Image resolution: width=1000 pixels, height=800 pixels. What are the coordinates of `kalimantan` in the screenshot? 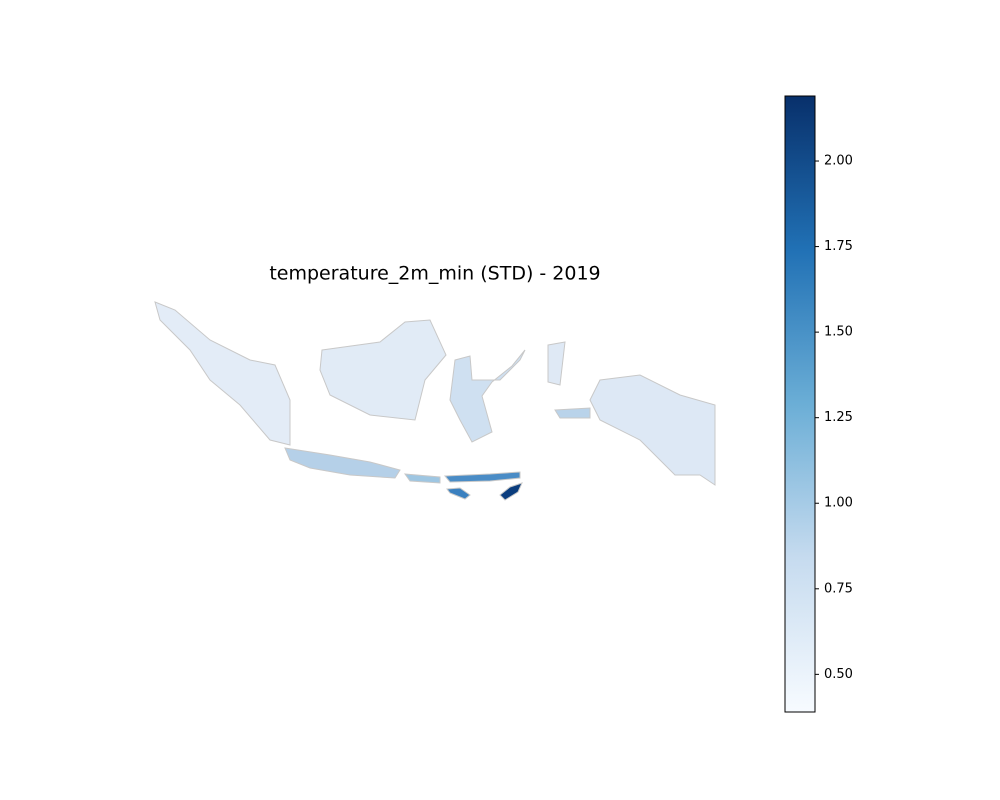 It's located at (383, 370).